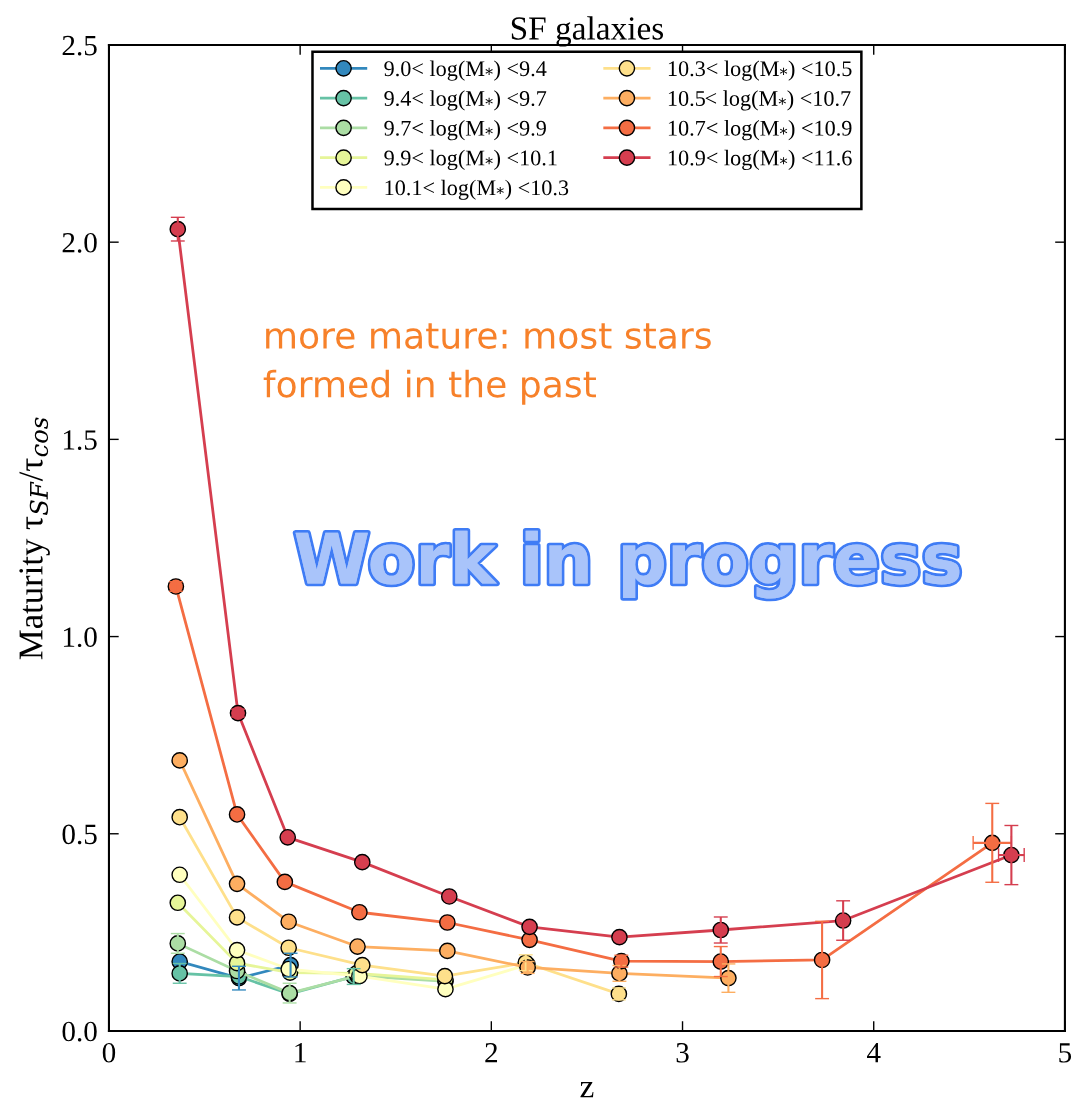 The image size is (1083, 1105). Describe the element at coordinates (491, 1053) in the screenshot. I see `x-tick-label: 2` at that location.